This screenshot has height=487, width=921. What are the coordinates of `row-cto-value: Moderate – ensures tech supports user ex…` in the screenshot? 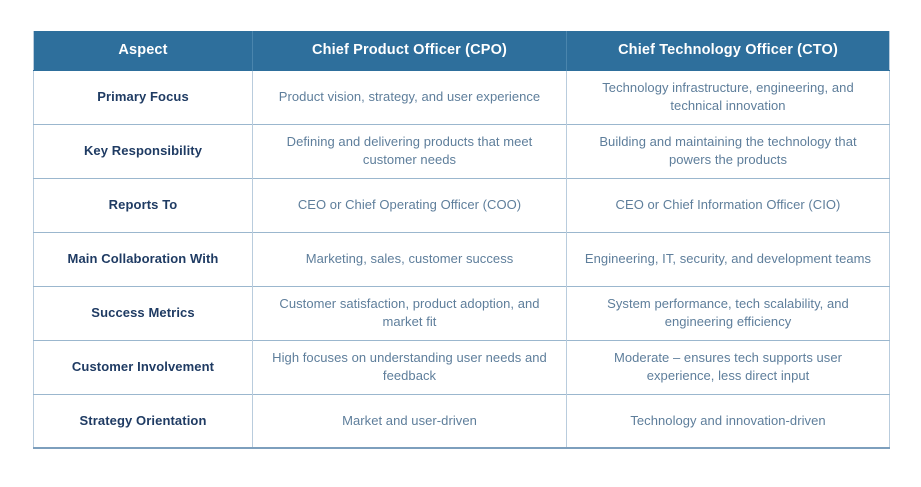 It's located at (728, 366).